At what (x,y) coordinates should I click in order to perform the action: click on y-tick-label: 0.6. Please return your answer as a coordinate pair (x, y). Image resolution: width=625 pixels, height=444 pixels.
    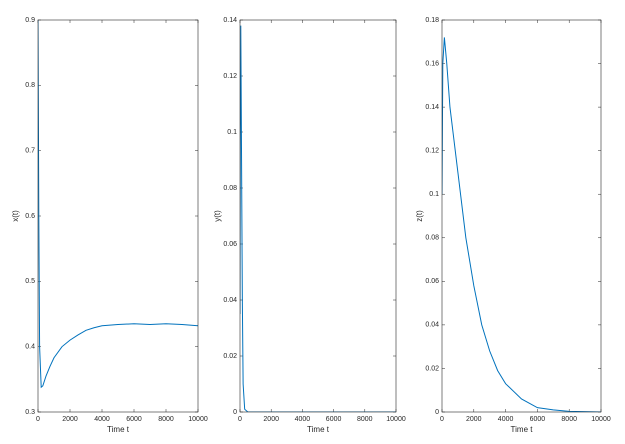
    Looking at the image, I should click on (30, 216).